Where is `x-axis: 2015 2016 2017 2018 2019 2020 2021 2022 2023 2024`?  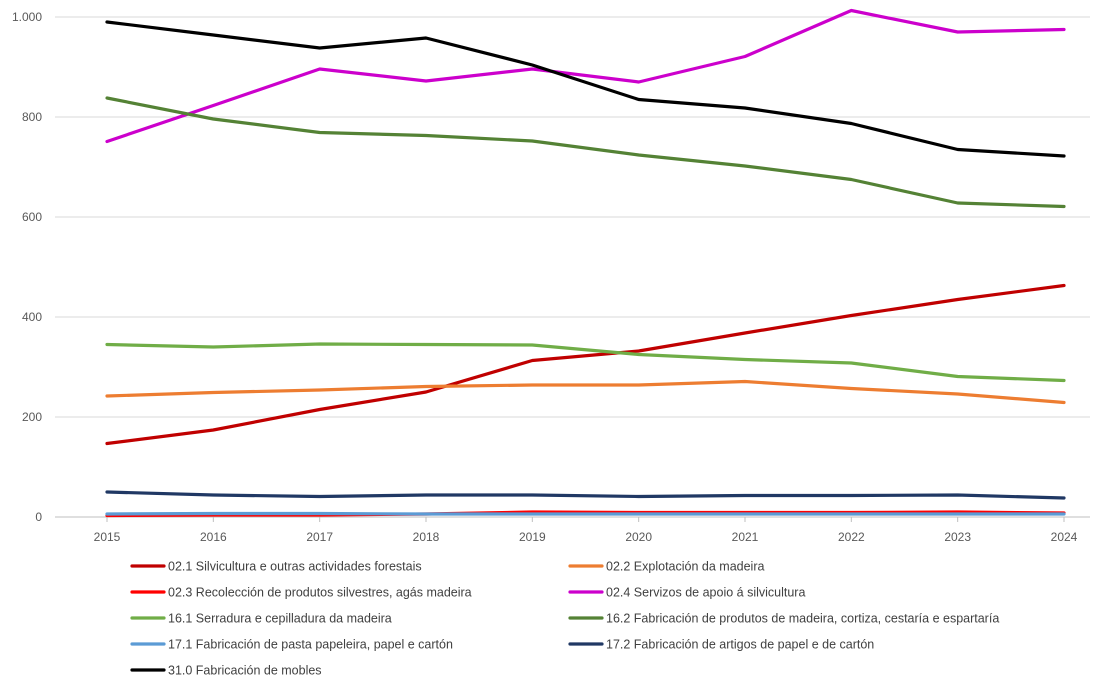 x-axis: 2015 2016 2017 2018 2019 2020 2021 2022 2023 2024 is located at coordinates (586, 530).